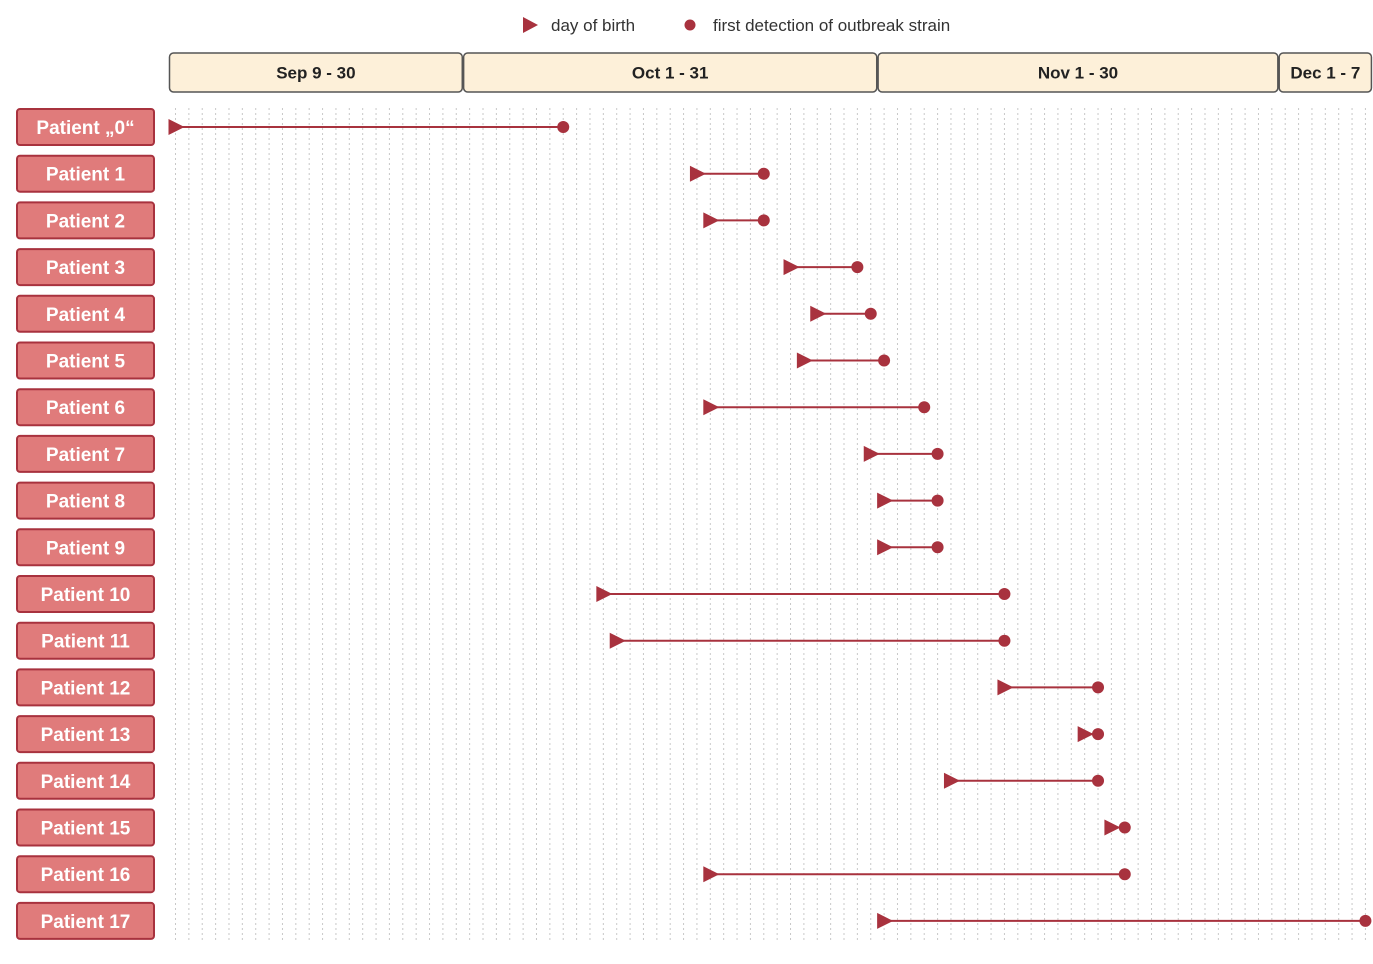 The height and width of the screenshot is (964, 1373). I want to click on patient-label: Patient 3, so click(85, 268).